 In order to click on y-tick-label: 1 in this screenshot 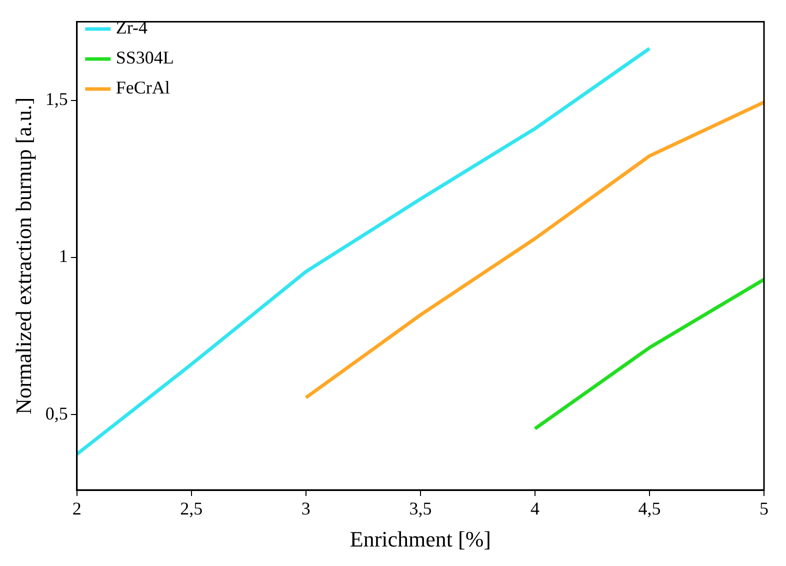, I will do `click(63, 256)`.